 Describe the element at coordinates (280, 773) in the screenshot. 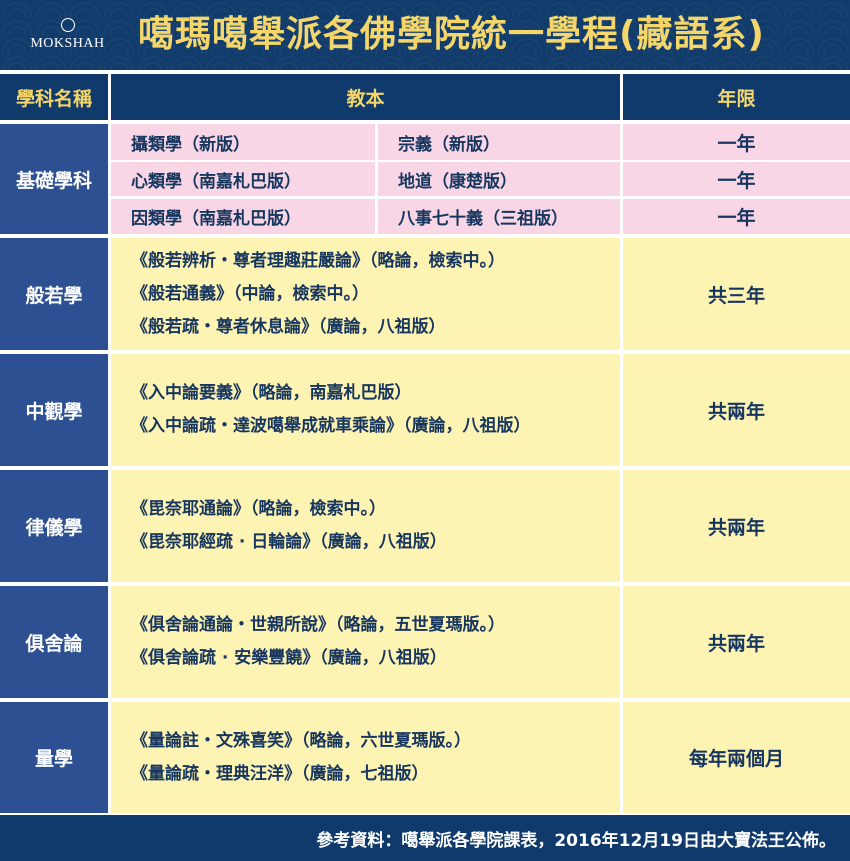

I see `textbook-line: 《量論疏・理典汪洋》（廣論，七祖版）` at that location.